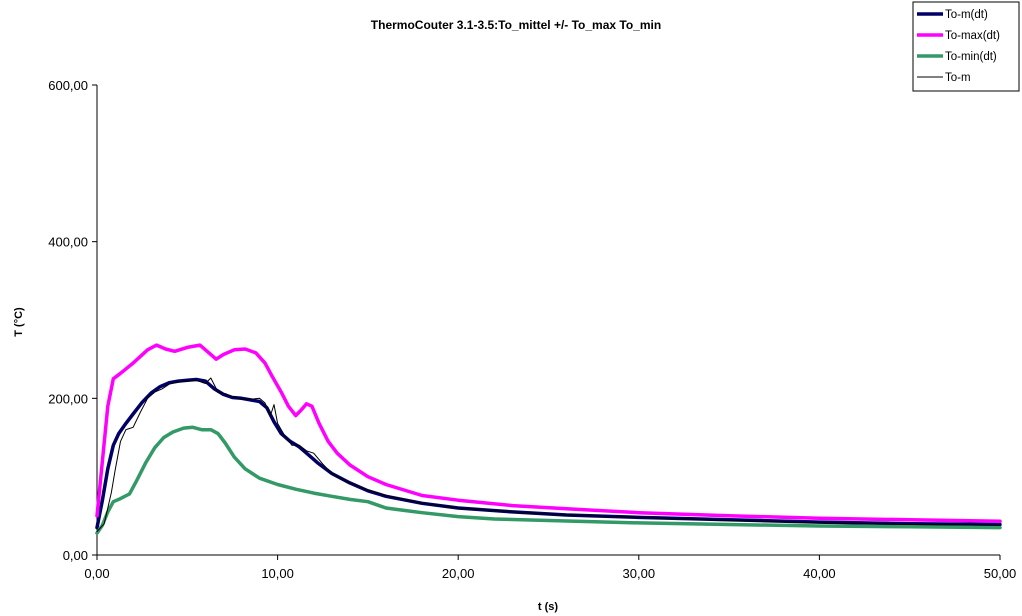 The image size is (1022, 616). Describe the element at coordinates (19, 322) in the screenshot. I see `y-axis-label: T (°C)` at that location.